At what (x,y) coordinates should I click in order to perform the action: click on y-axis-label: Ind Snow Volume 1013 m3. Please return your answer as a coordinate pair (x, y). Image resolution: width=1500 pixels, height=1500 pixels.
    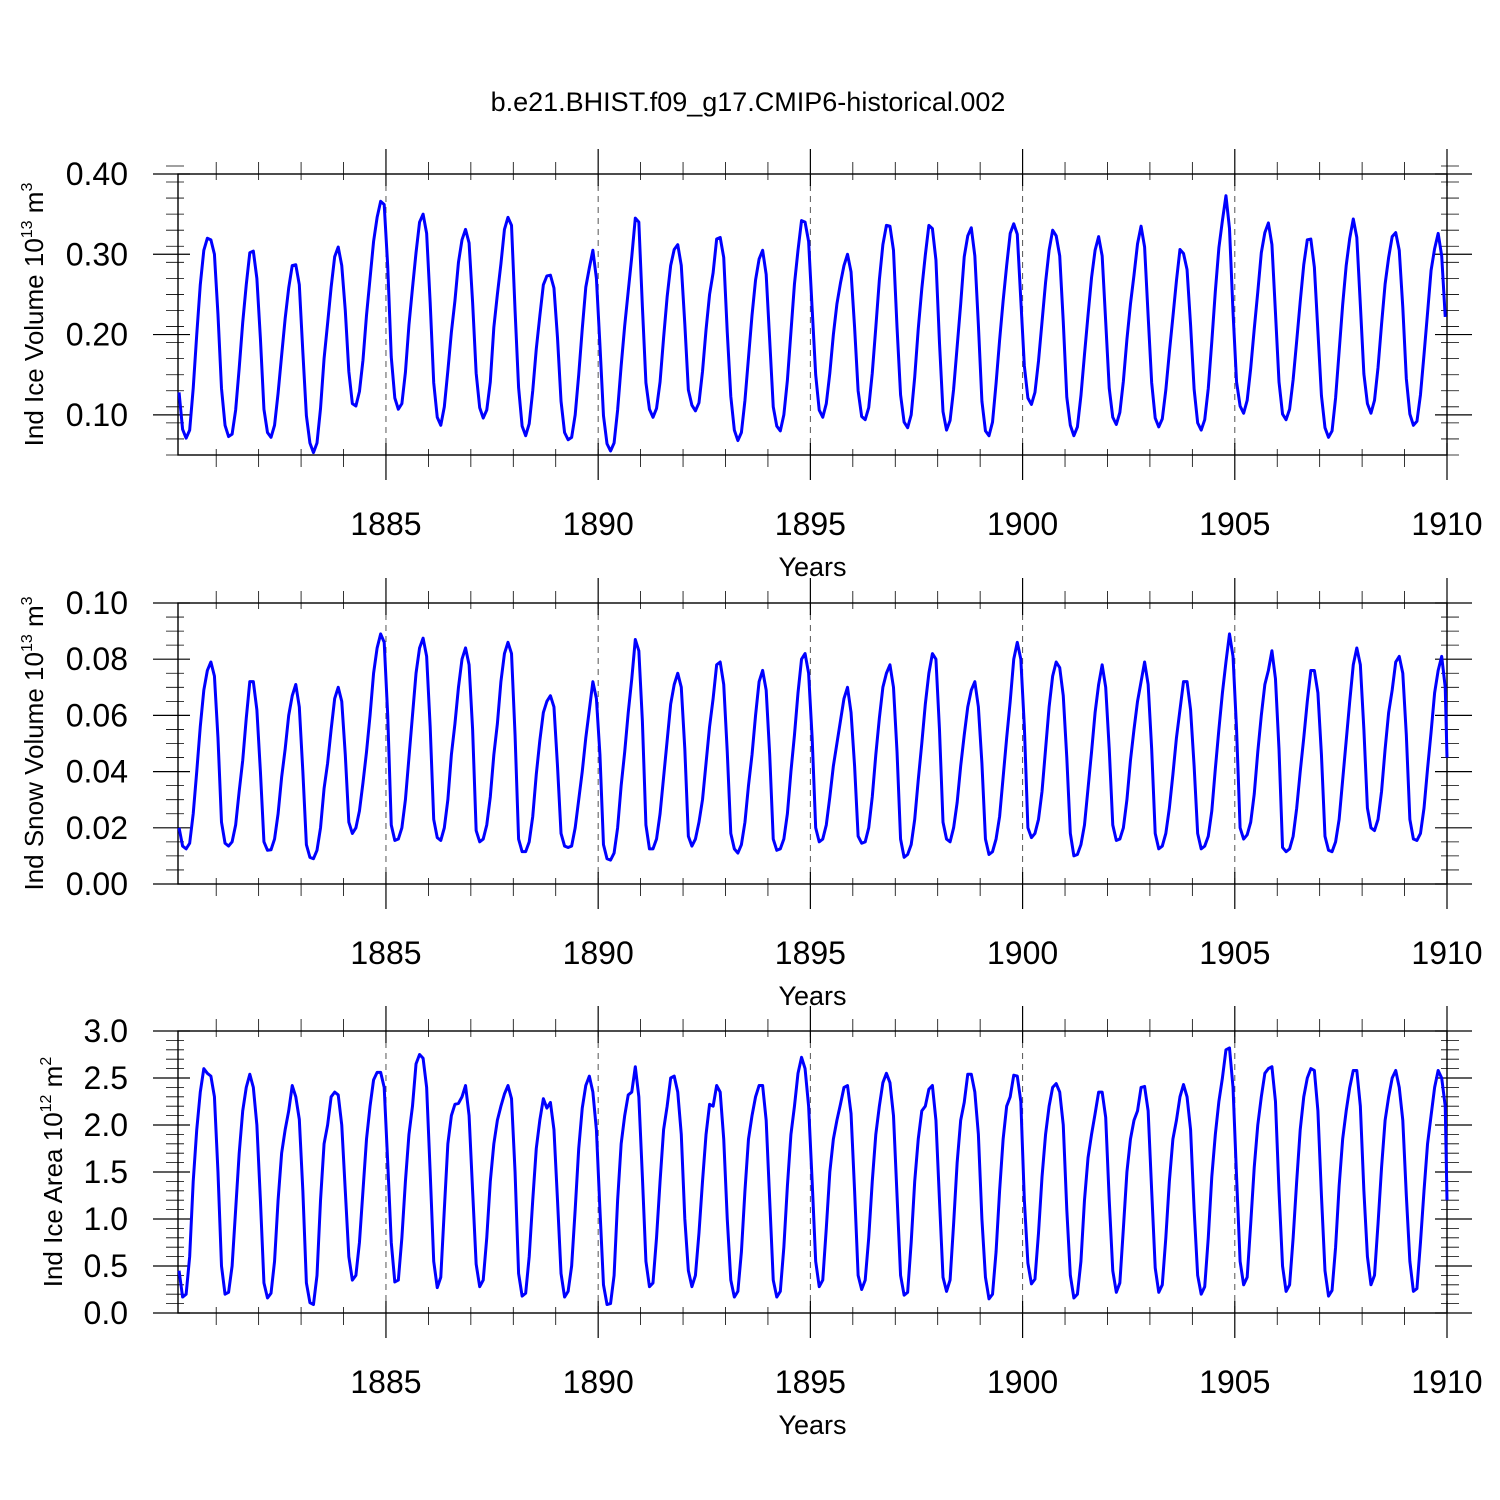
    Looking at the image, I should click on (34, 743).